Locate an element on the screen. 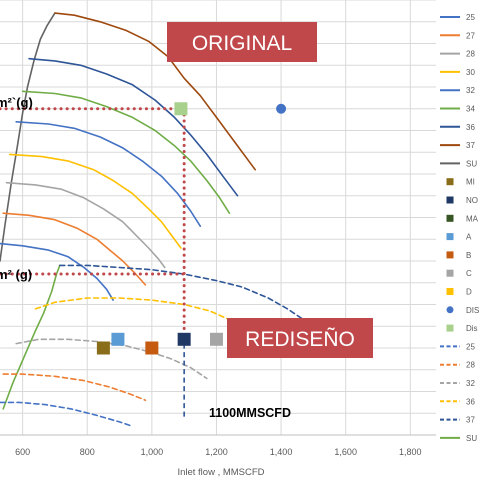  original-banner-text: ORIGINAL is located at coordinates (242, 43).